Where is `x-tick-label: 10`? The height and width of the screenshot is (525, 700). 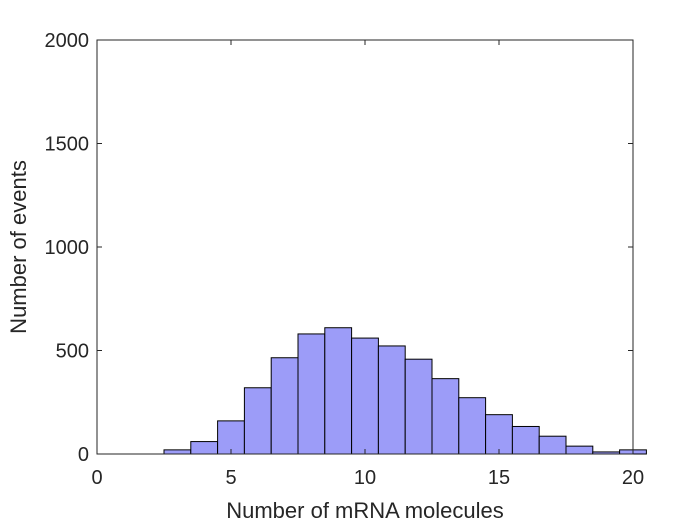
x-tick-label: 10 is located at coordinates (365, 478).